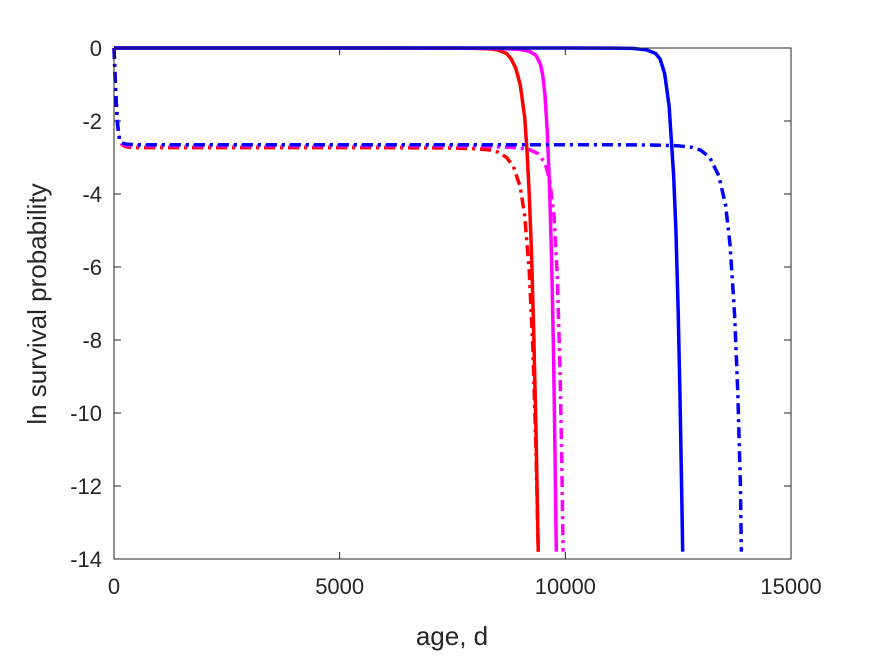 Image resolution: width=875 pixels, height=656 pixels. I want to click on x-tick-label: 0, so click(114, 586).